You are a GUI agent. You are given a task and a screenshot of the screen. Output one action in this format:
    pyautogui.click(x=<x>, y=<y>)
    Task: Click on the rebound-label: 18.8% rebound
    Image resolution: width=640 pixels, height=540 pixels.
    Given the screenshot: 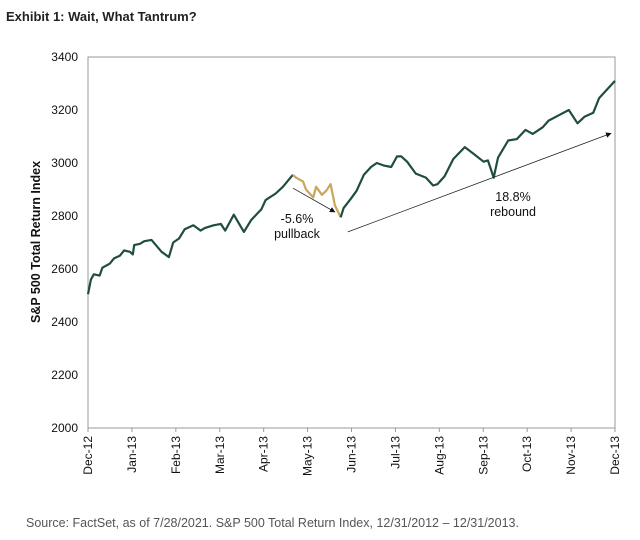 What is the action you would take?
    pyautogui.click(x=513, y=204)
    